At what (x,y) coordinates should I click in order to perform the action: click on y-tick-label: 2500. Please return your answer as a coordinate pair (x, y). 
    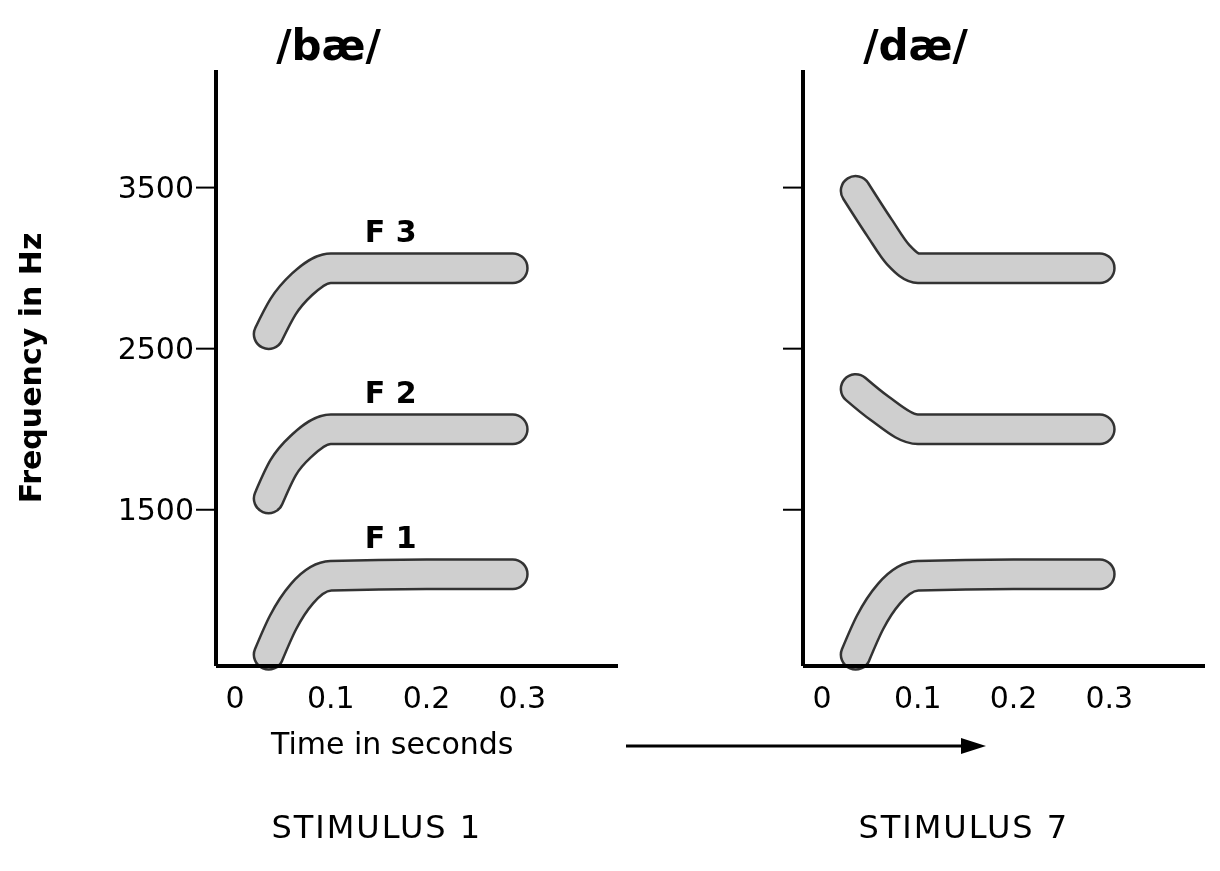
    Looking at the image, I should click on (155, 349).